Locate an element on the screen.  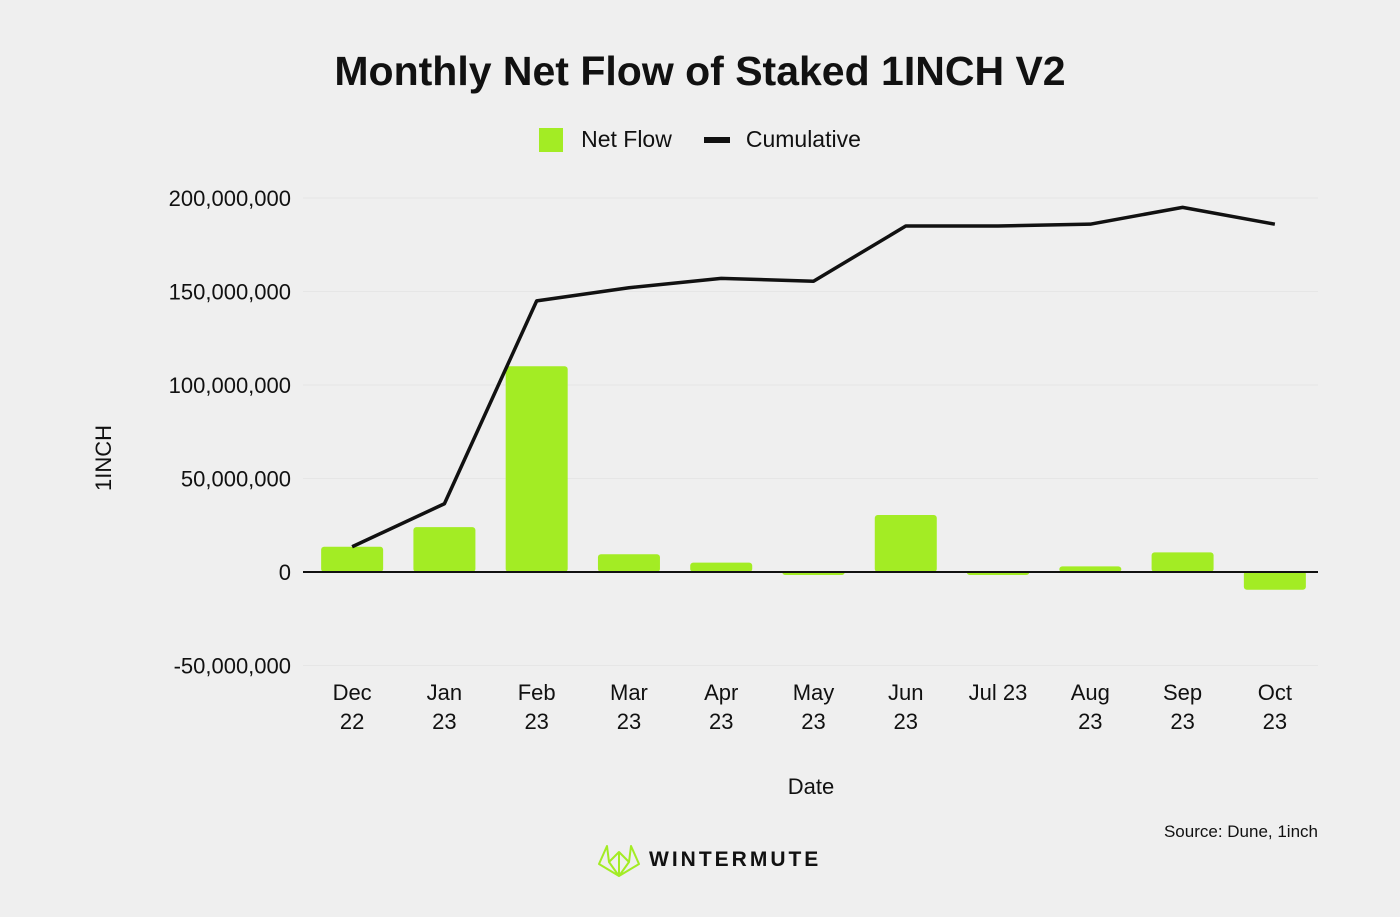
legend-label: Cumulative is located at coordinates (803, 139).